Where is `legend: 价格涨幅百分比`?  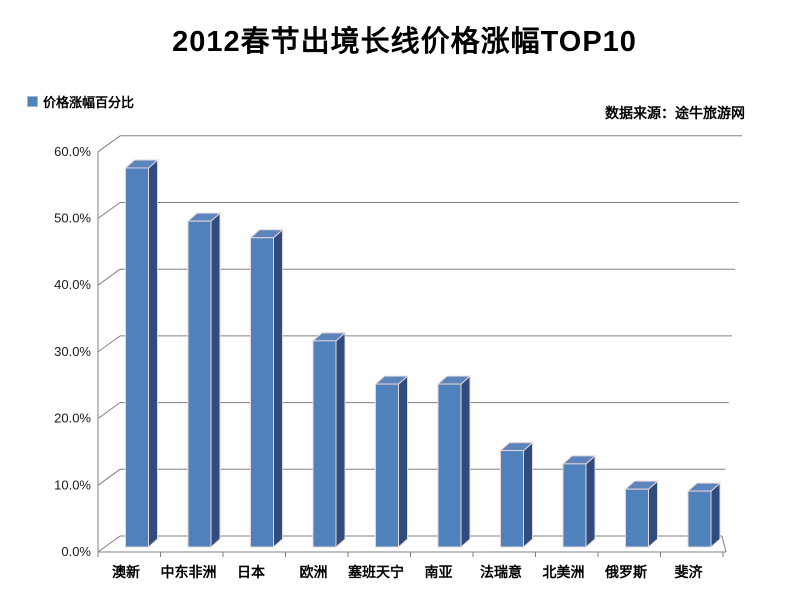 legend: 价格涨幅百分比 is located at coordinates (80, 101).